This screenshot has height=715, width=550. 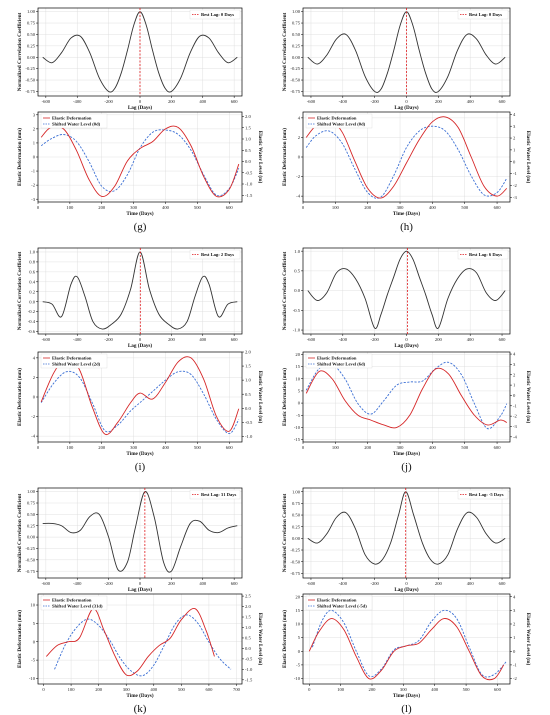 I want to click on y-tick-label: -0.50, so click(x=30, y=80).